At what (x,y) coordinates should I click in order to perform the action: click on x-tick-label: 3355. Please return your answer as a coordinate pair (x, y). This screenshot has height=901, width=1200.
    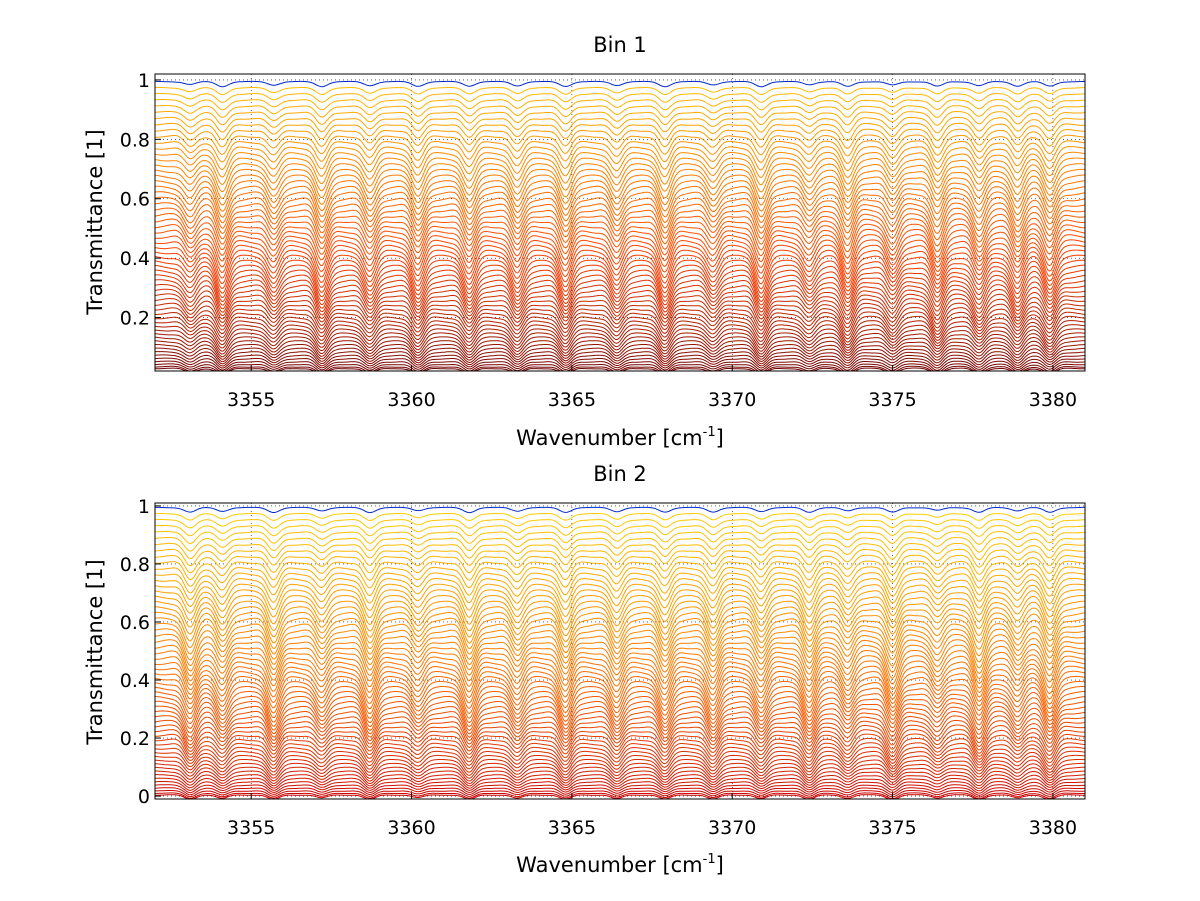
    Looking at the image, I should click on (251, 828).